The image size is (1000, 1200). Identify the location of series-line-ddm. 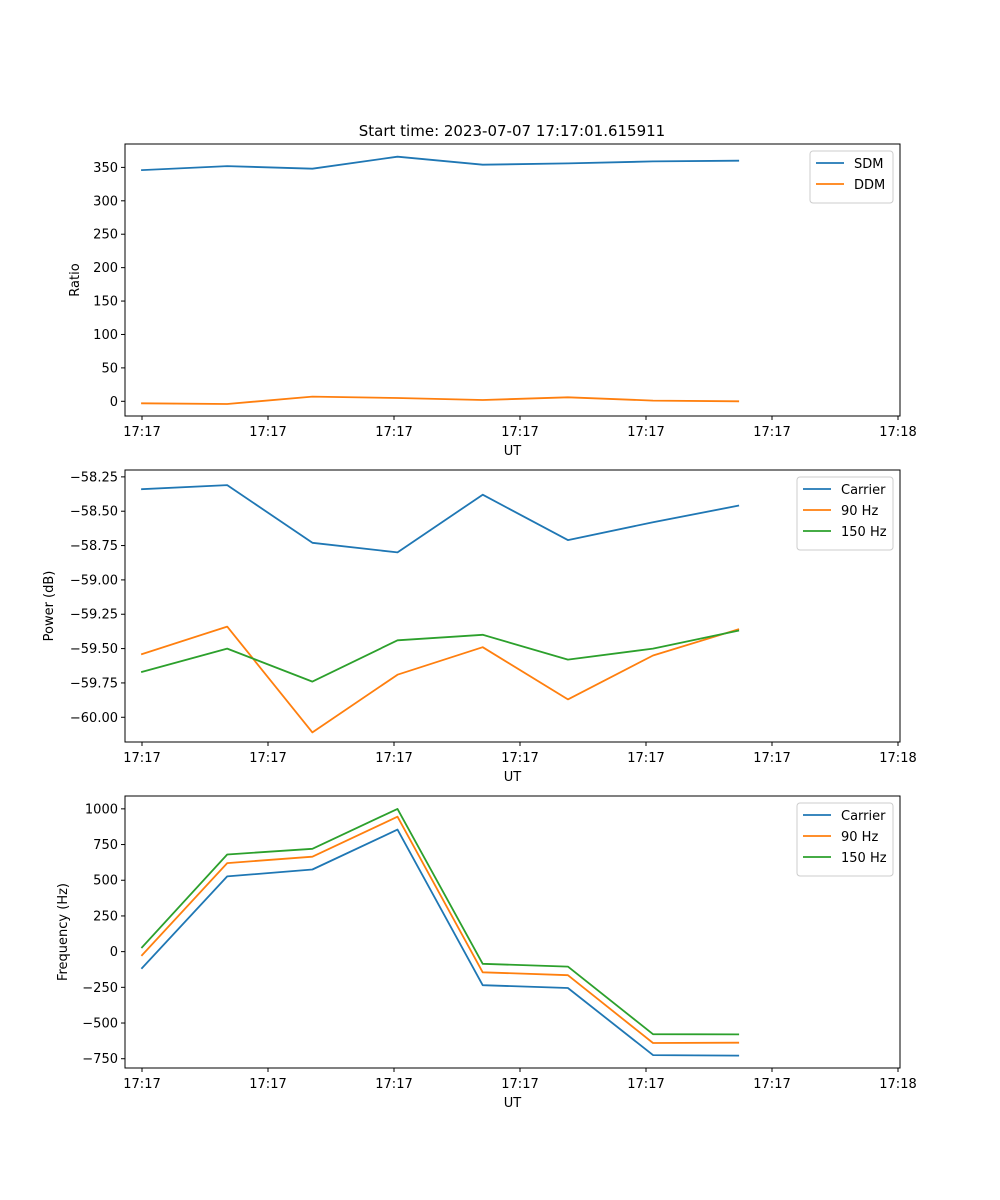
(440, 400).